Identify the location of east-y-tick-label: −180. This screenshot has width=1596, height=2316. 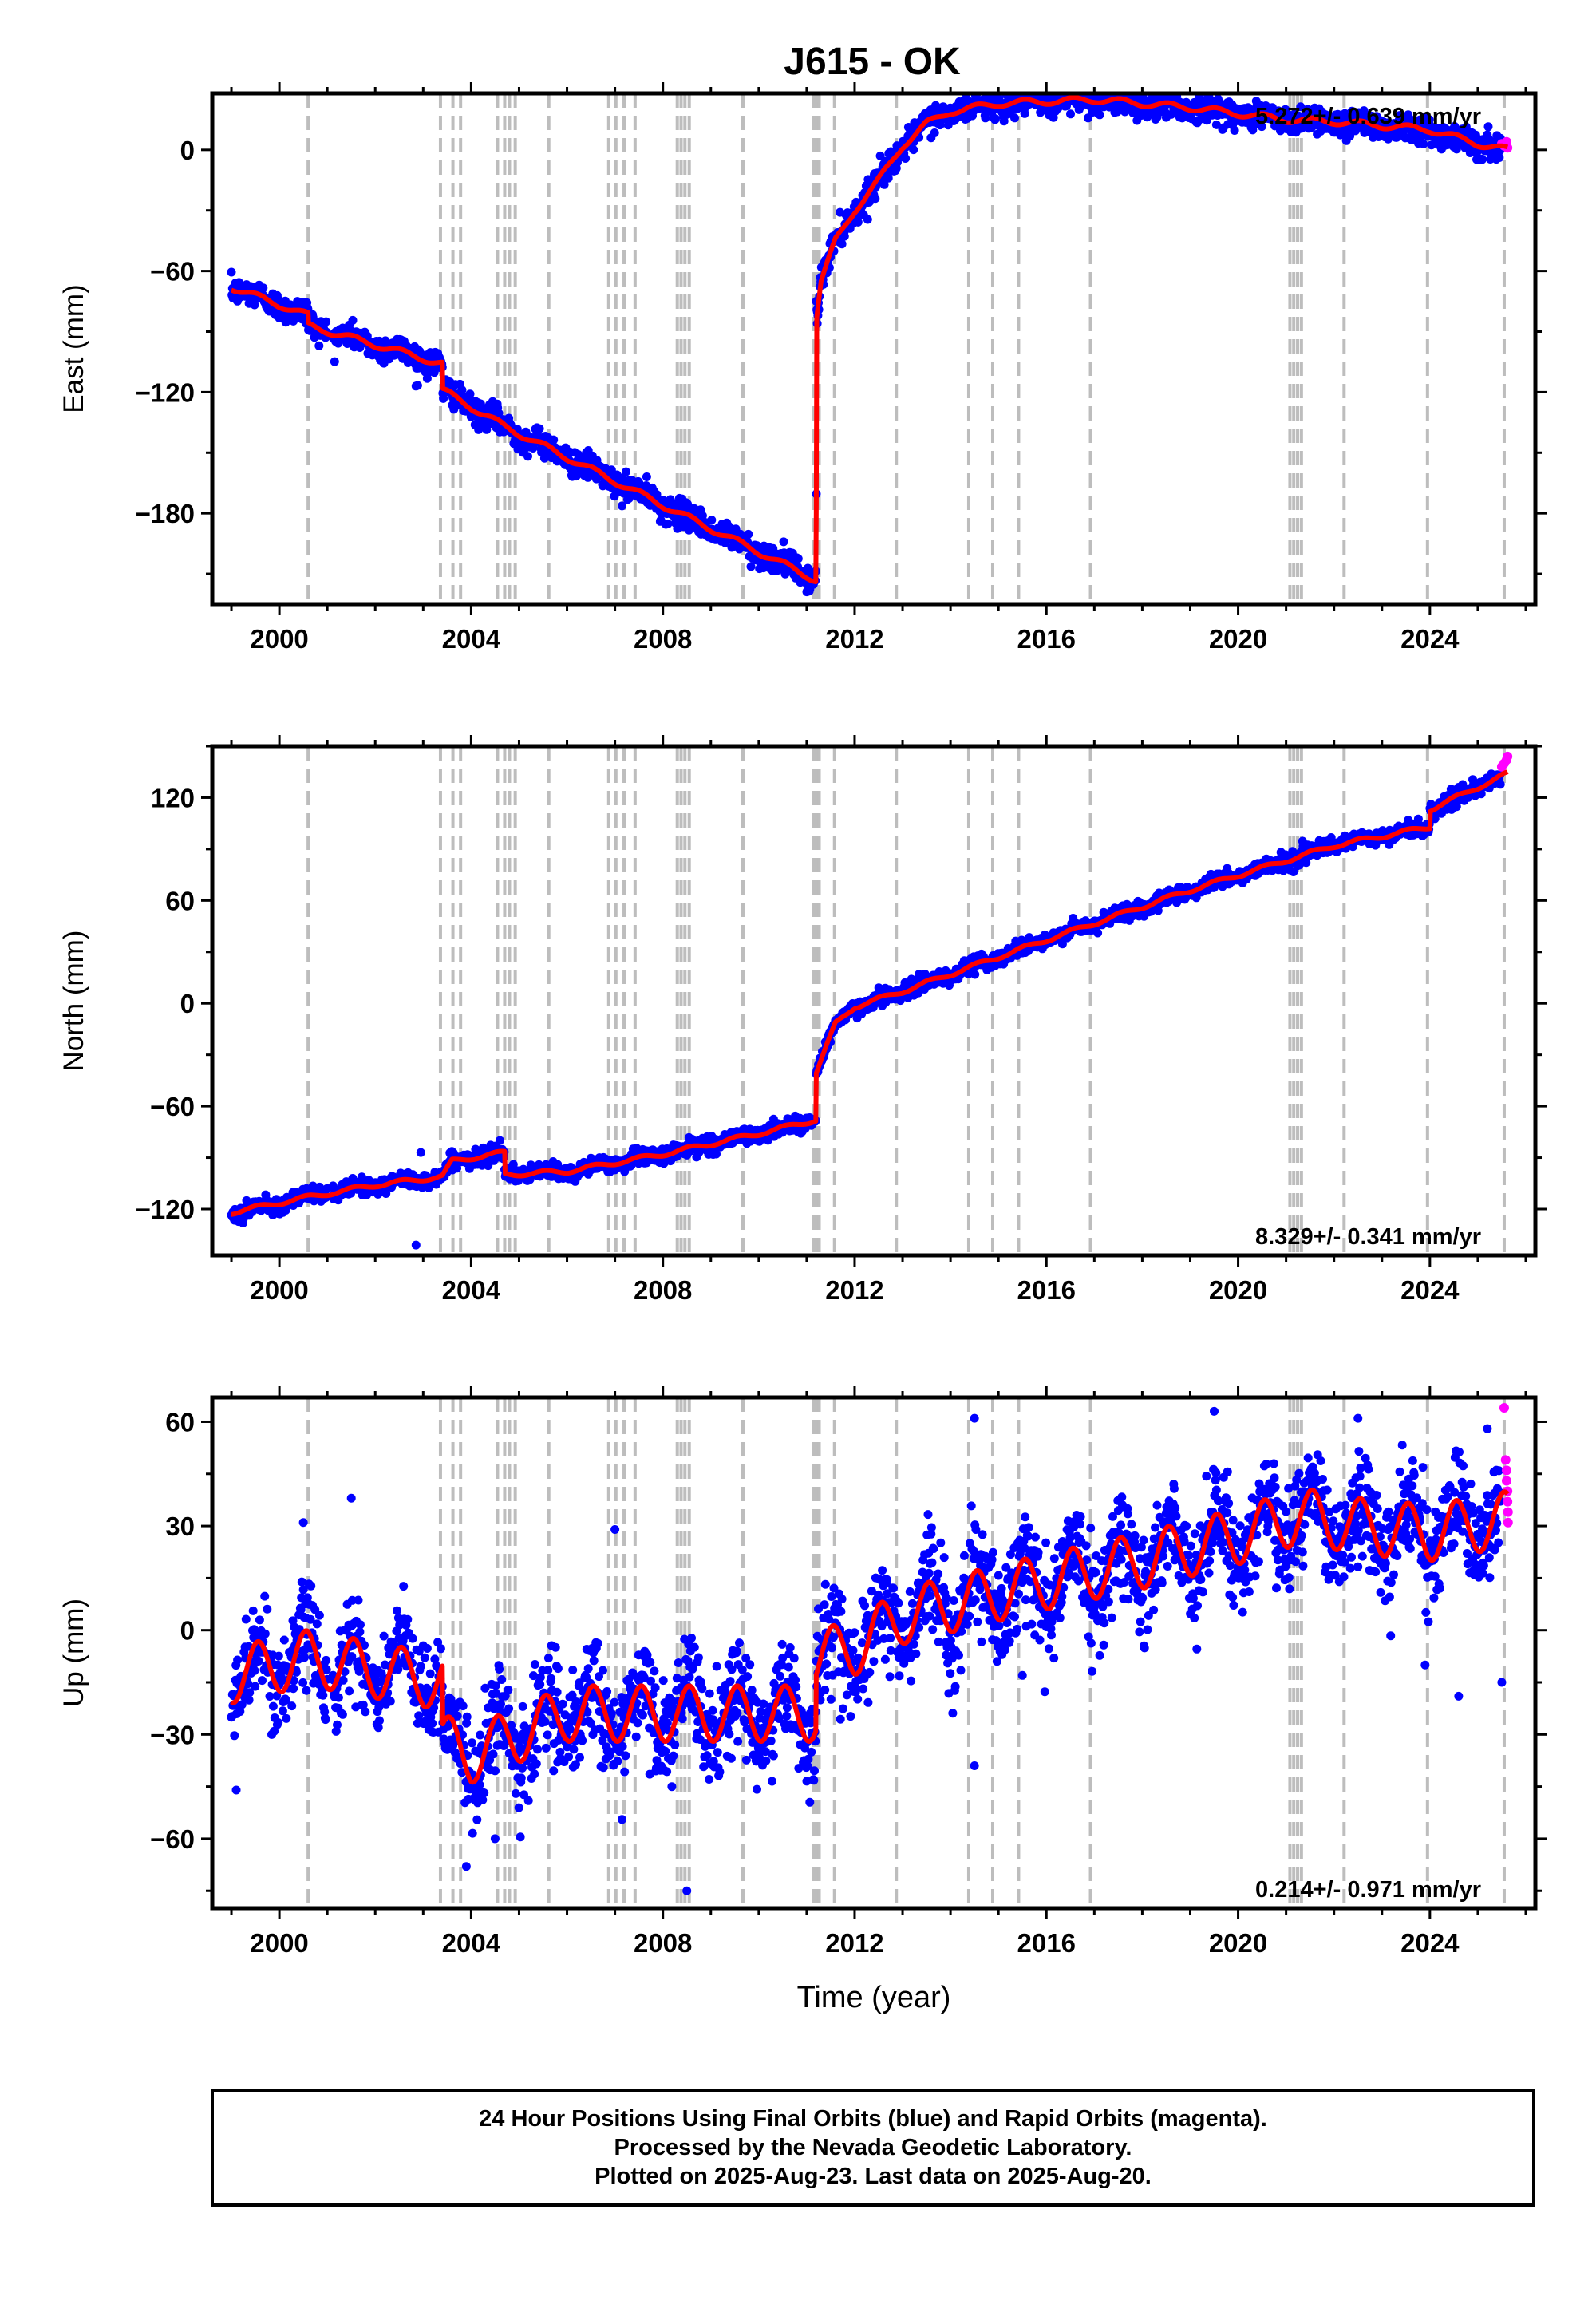
(165, 513).